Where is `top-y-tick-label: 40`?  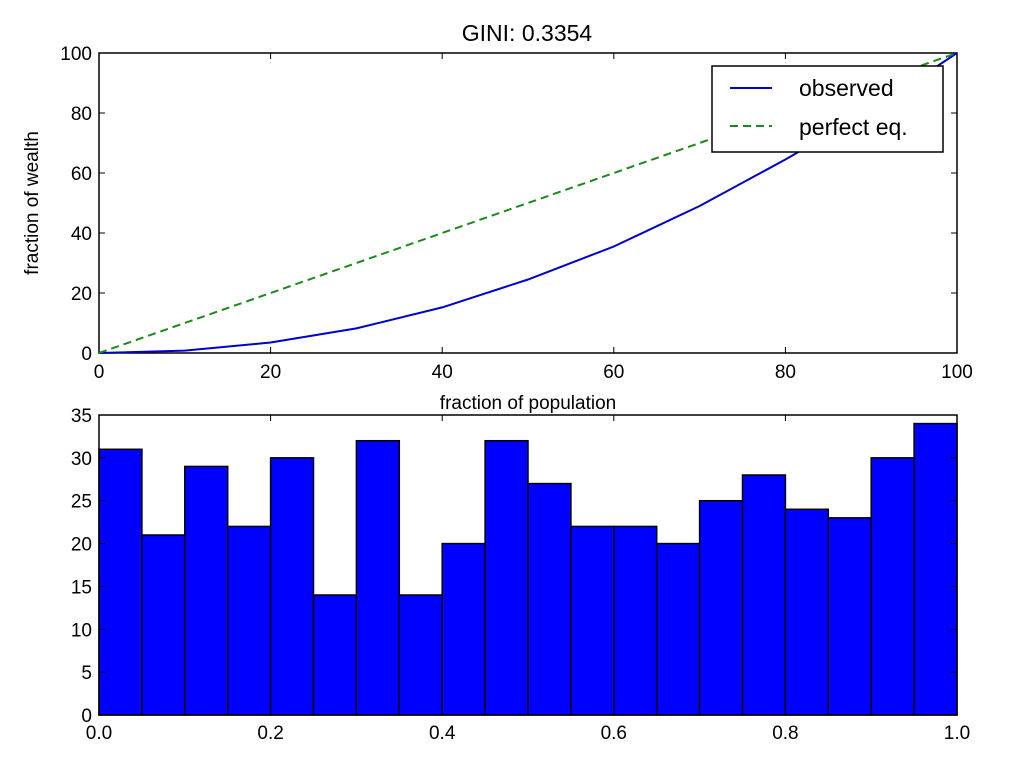 top-y-tick-label: 40 is located at coordinates (81, 234).